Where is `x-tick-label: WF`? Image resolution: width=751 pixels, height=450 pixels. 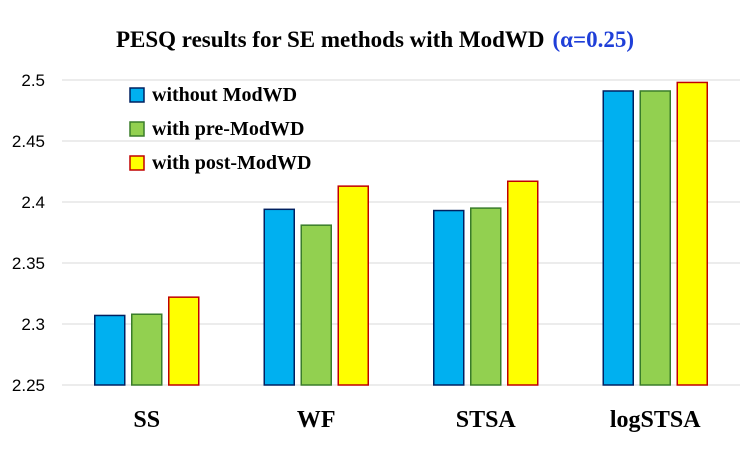 x-tick-label: WF is located at coordinates (316, 420).